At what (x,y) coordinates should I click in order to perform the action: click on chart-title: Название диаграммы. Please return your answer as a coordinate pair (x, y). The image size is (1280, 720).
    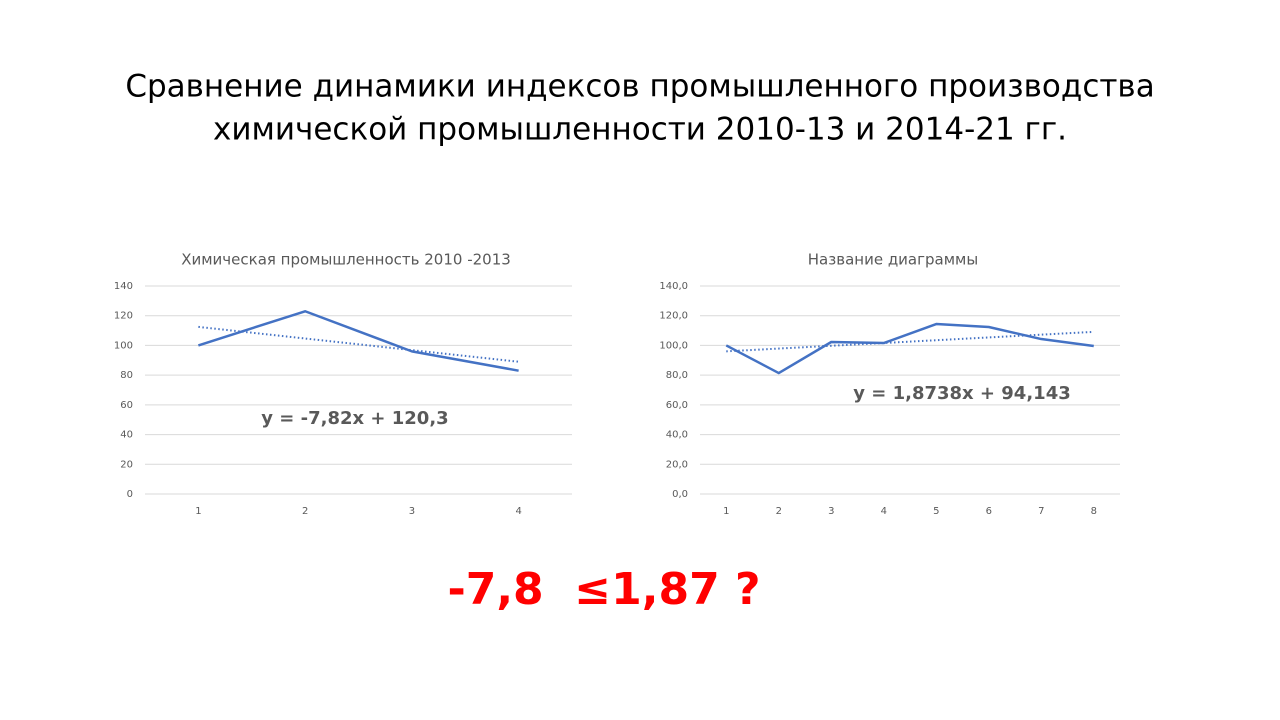
    Looking at the image, I should click on (893, 260).